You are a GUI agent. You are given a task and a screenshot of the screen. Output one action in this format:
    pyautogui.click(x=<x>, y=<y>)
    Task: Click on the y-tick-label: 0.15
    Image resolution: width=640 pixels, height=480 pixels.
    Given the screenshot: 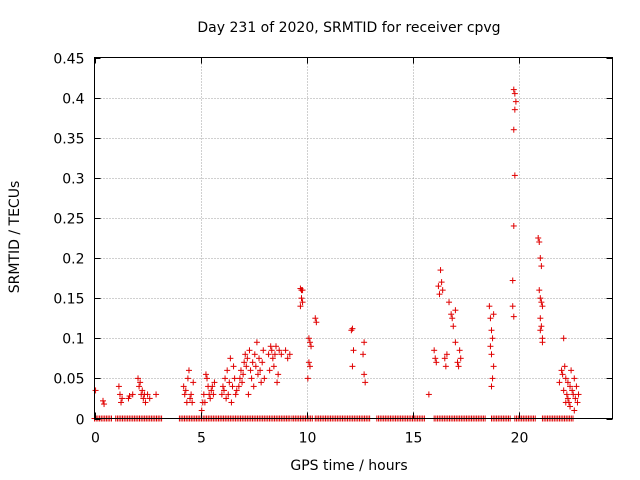 What is the action you would take?
    pyautogui.click(x=68, y=300)
    